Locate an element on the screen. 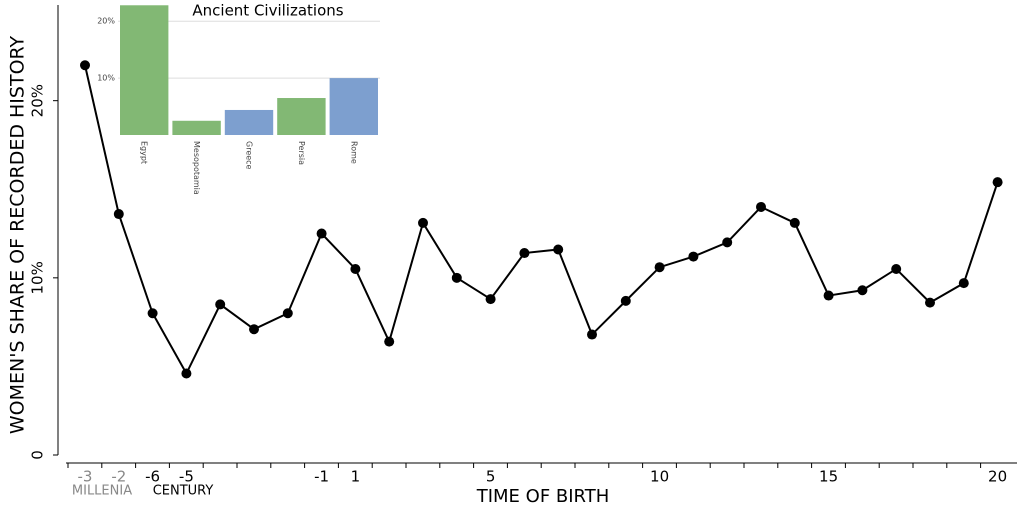  x-tick-label: Rome is located at coordinates (353, 152).